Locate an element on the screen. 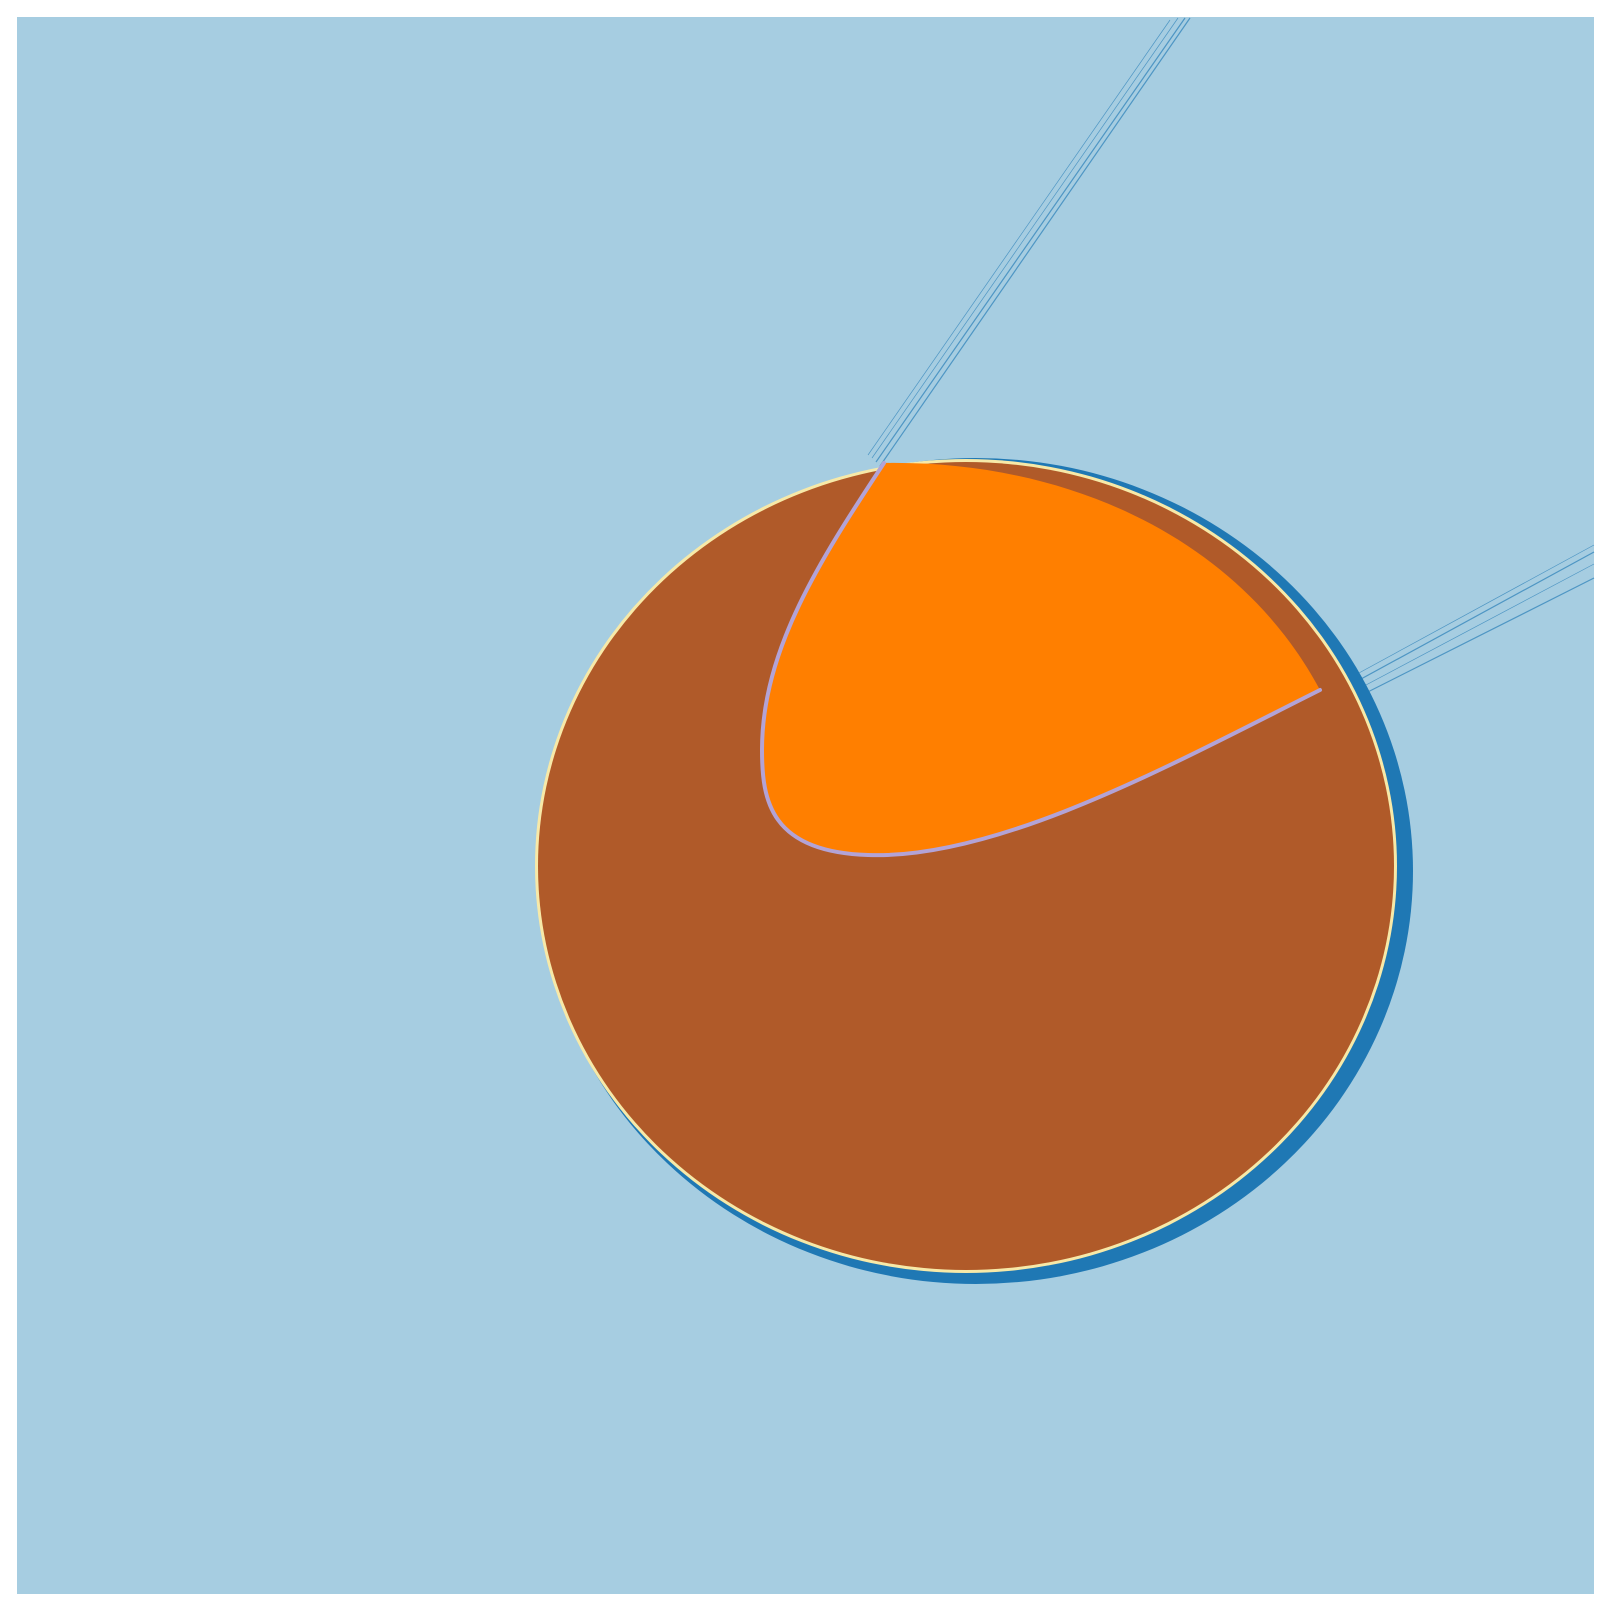 The width and height of the screenshot is (1611, 1611). inner-wedge is located at coordinates (1041, 659).